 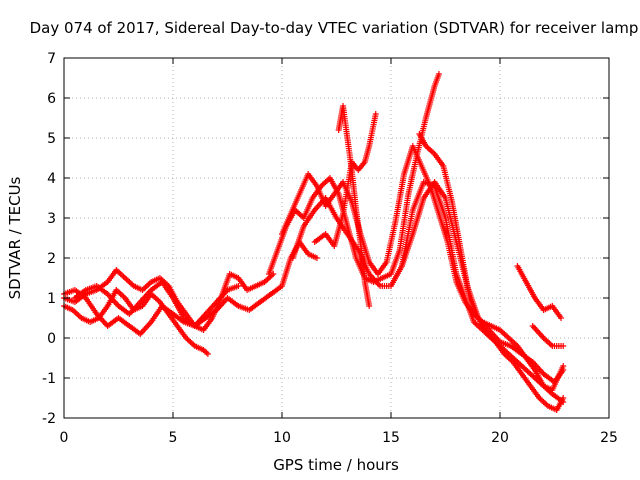 I want to click on y-tick-label: 5, so click(x=51, y=139).